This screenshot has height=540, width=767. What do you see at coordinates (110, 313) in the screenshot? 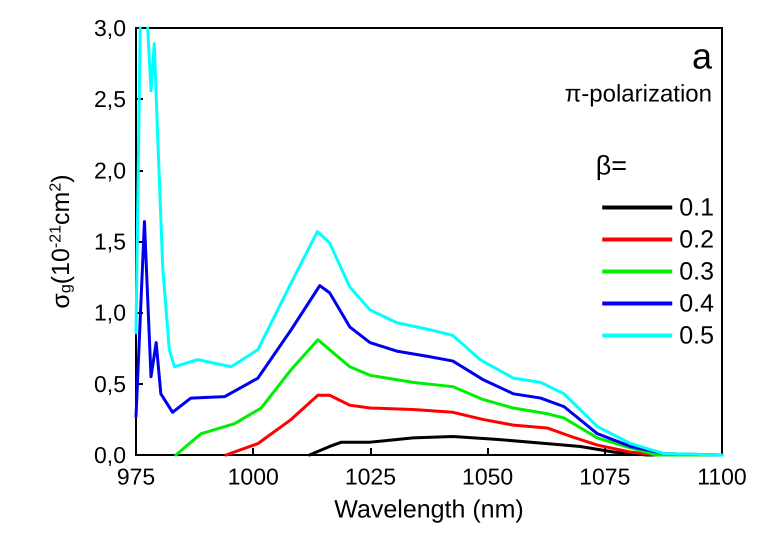
I see `y-tick-label: 1,0` at bounding box center [110, 313].